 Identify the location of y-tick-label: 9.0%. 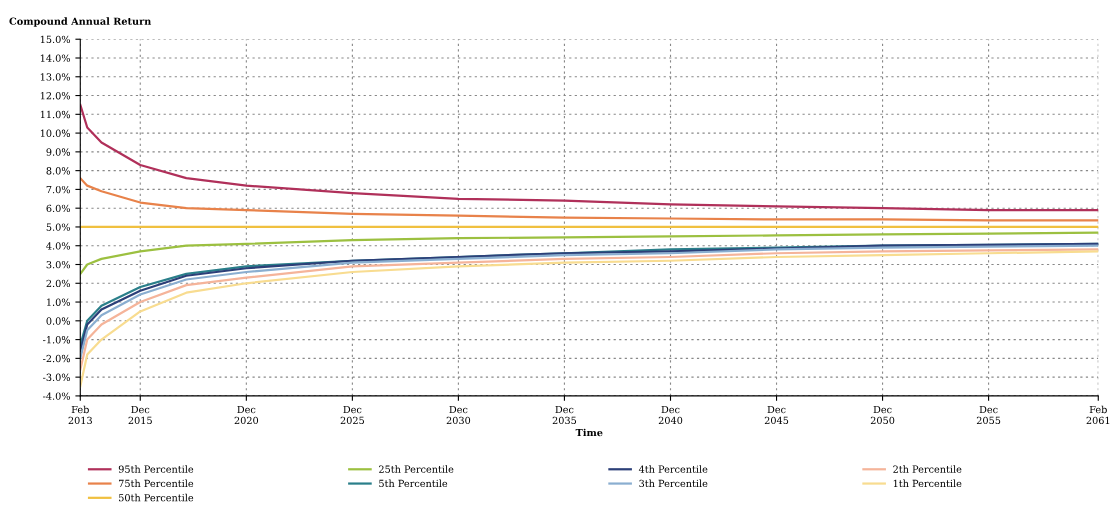
(58, 152).